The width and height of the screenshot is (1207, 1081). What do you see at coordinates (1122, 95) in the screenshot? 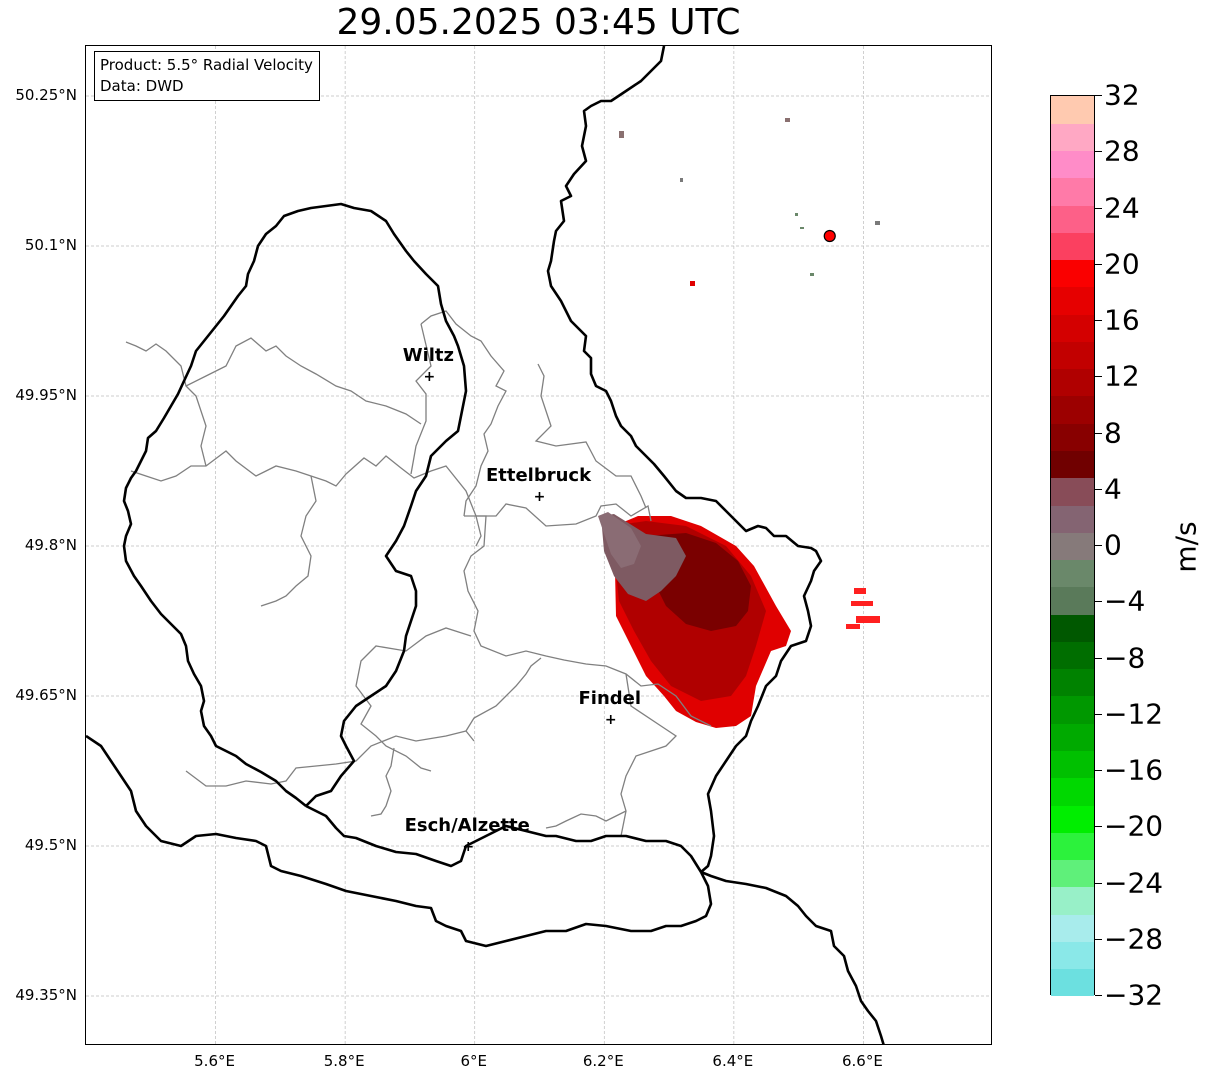
I see `colorbar-tick-label: 32` at bounding box center [1122, 95].